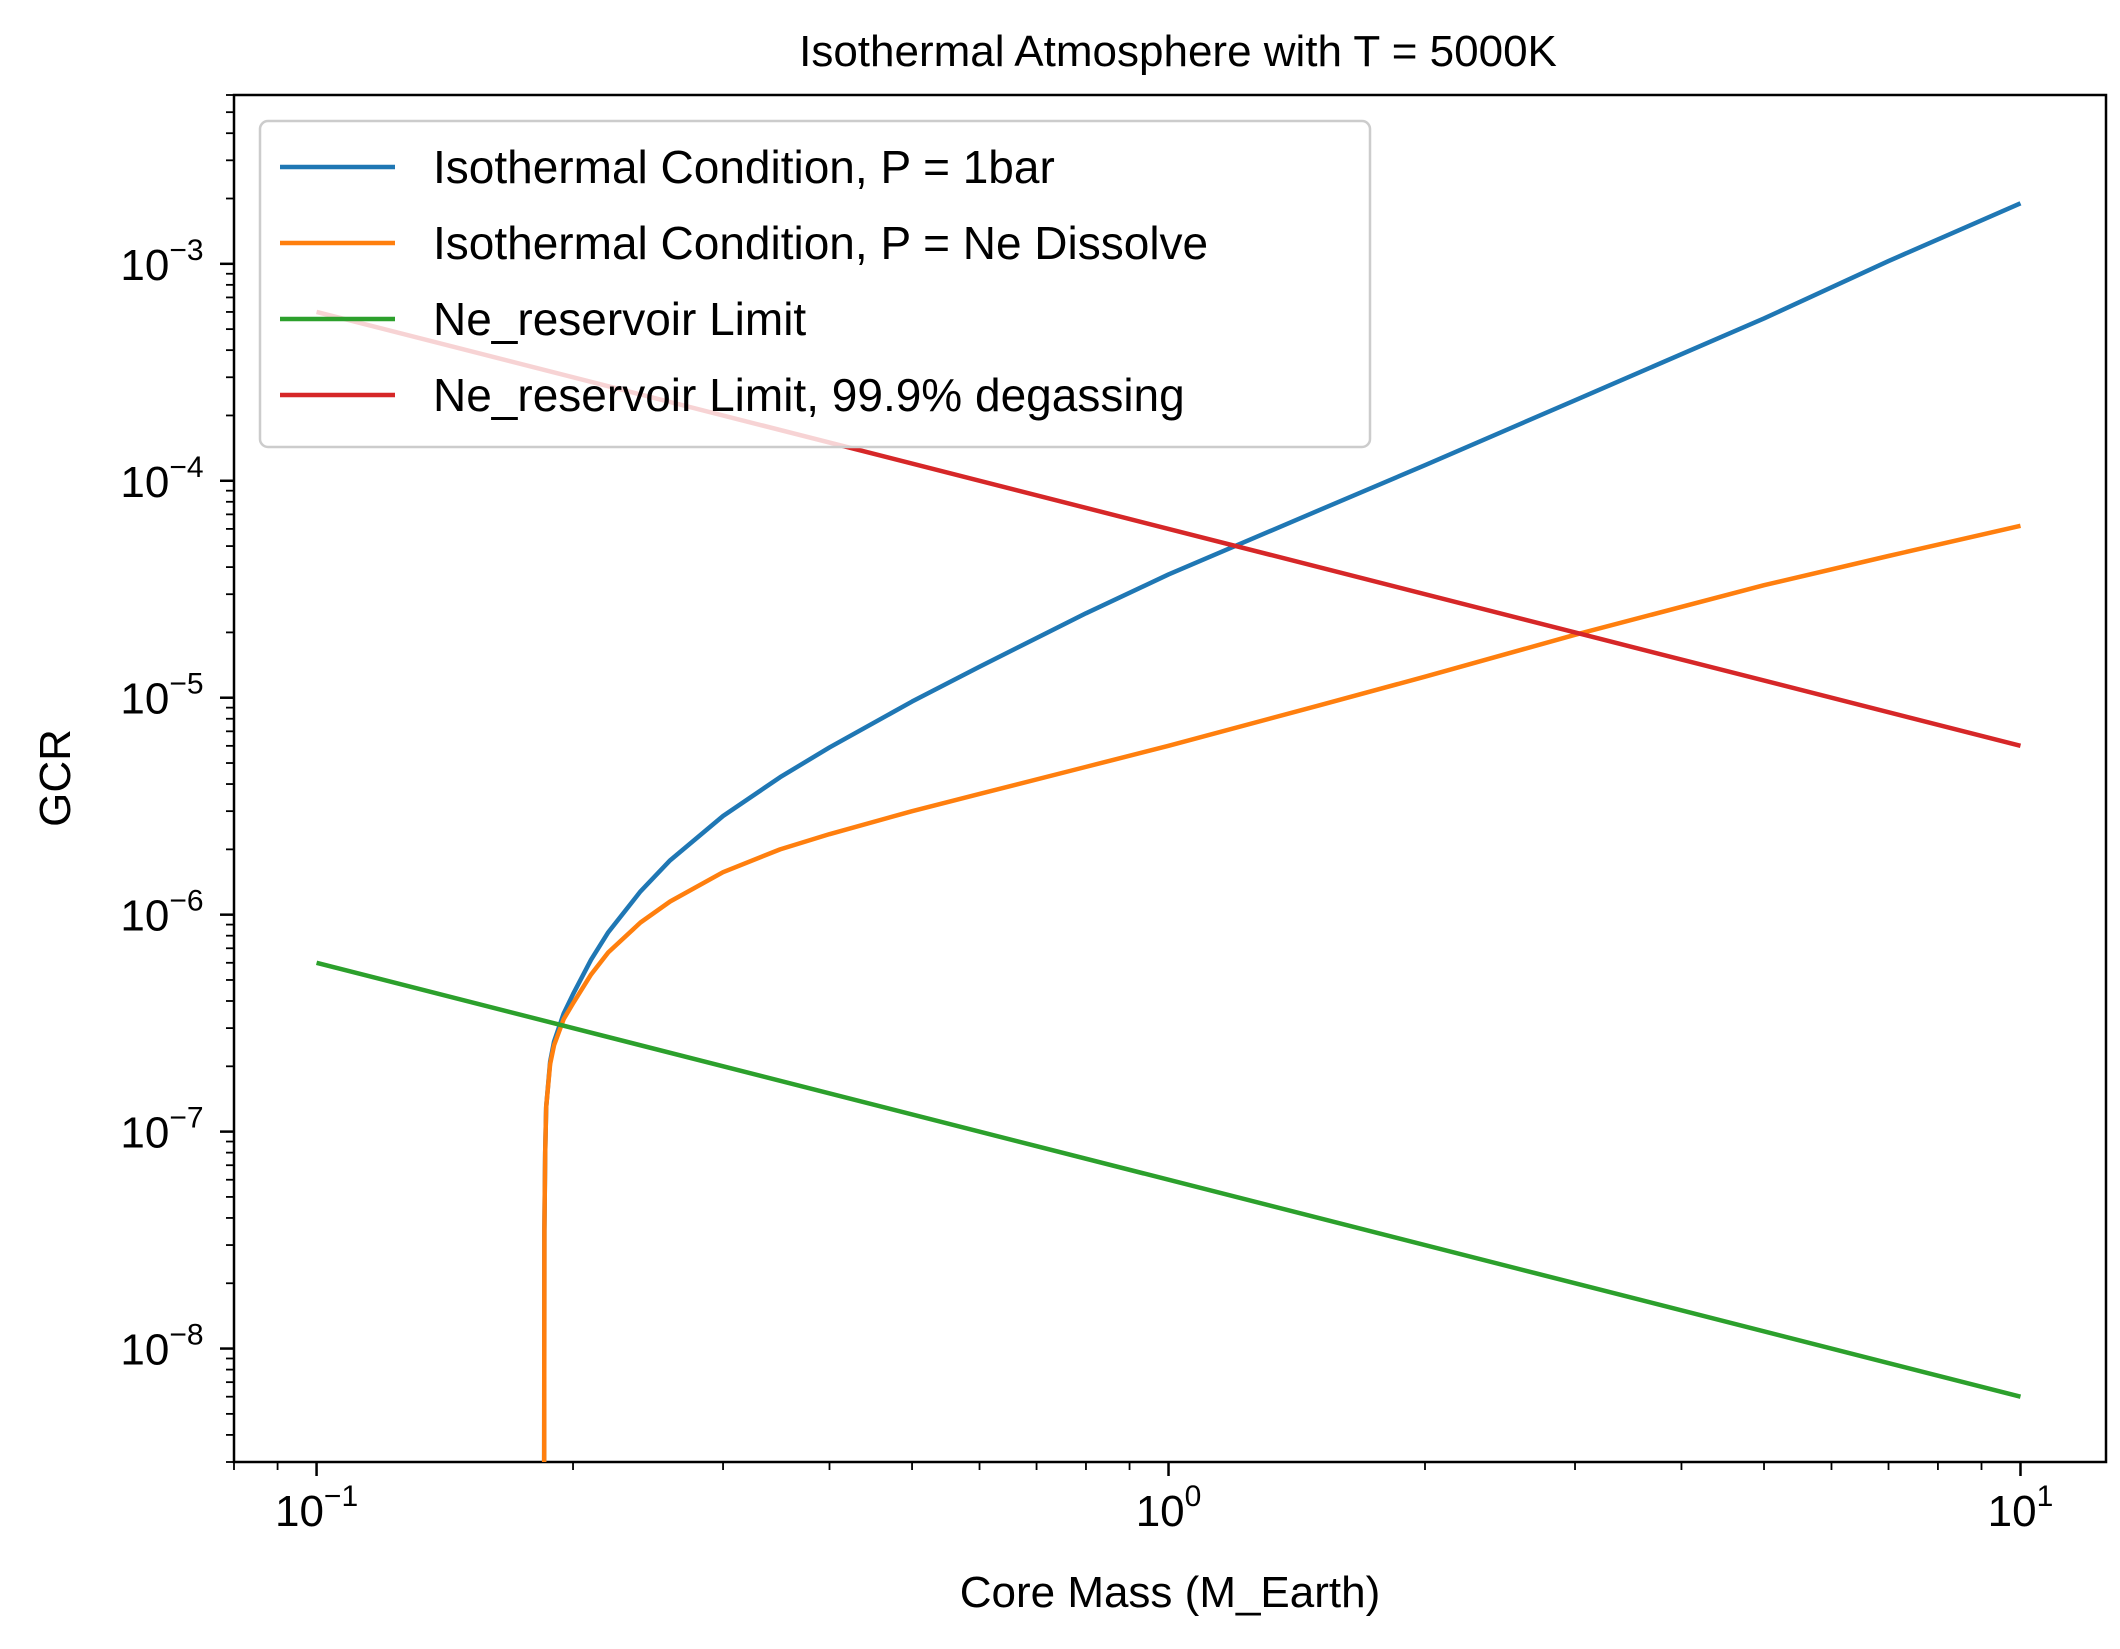  I want to click on legend-label-4: Ne_reservoir Limit, 99.9% degassing, so click(809, 395).